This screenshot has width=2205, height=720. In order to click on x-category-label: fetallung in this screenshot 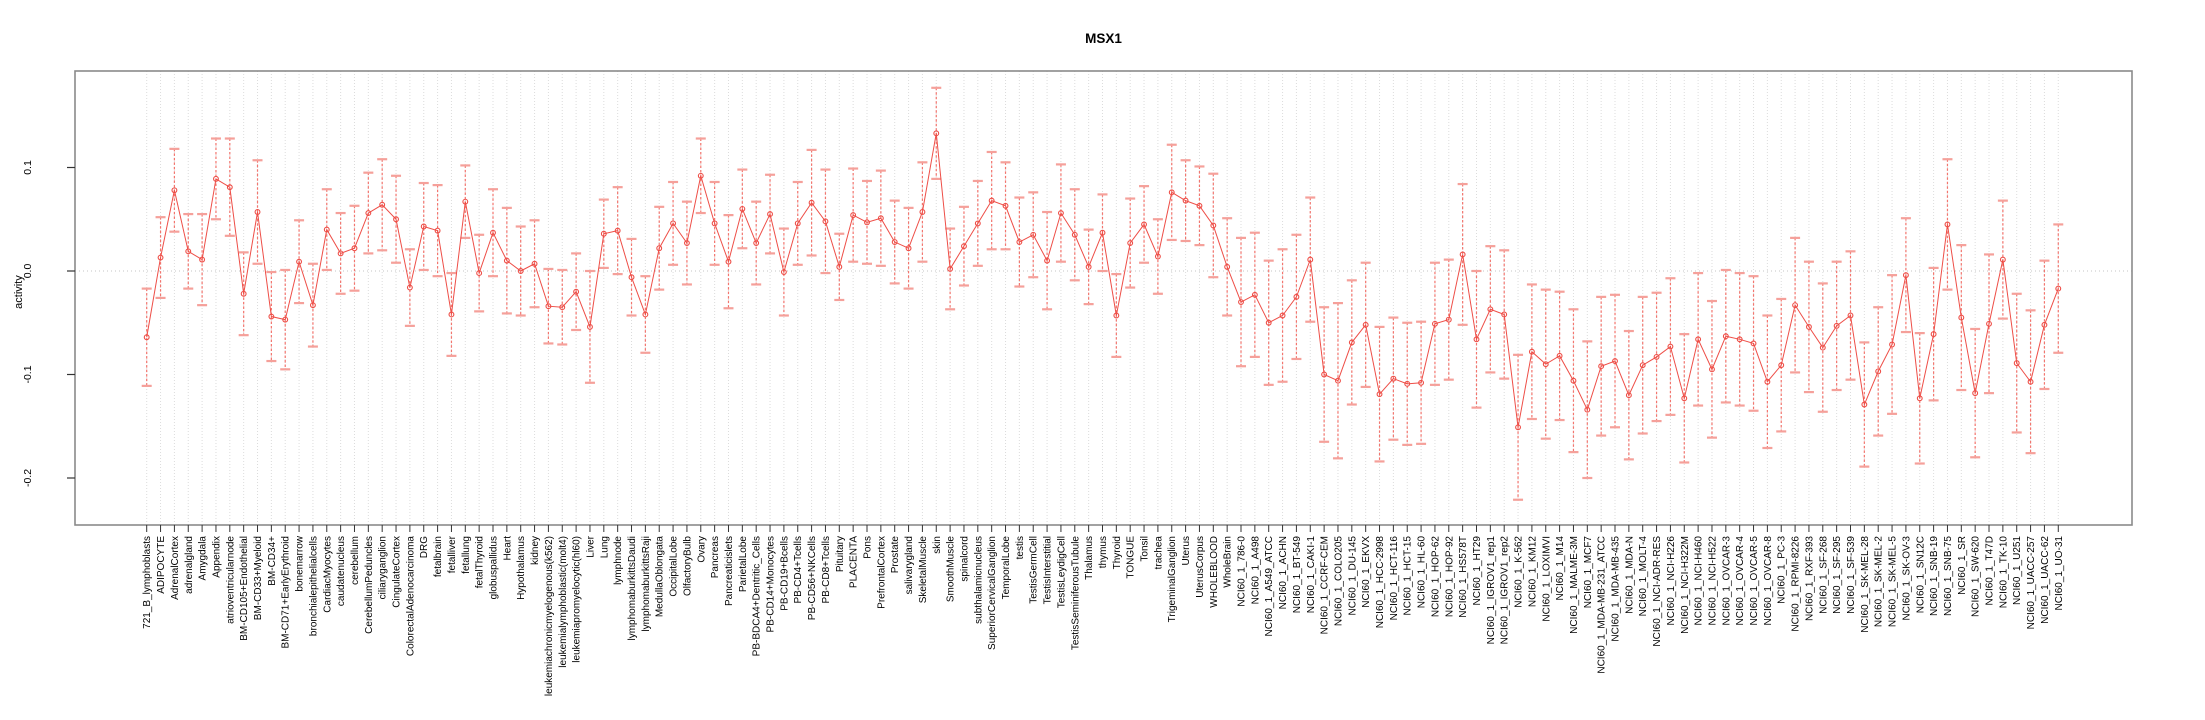, I will do `click(466, 555)`.